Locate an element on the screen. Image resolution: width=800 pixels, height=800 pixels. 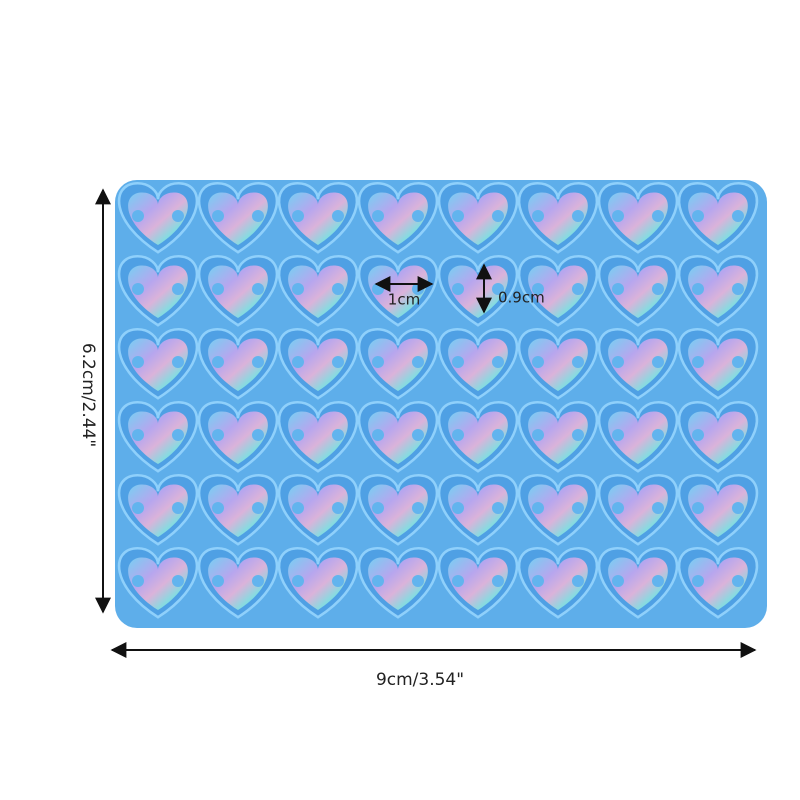
height-label: 6.2cm/2.44" is located at coordinates (88, 395).